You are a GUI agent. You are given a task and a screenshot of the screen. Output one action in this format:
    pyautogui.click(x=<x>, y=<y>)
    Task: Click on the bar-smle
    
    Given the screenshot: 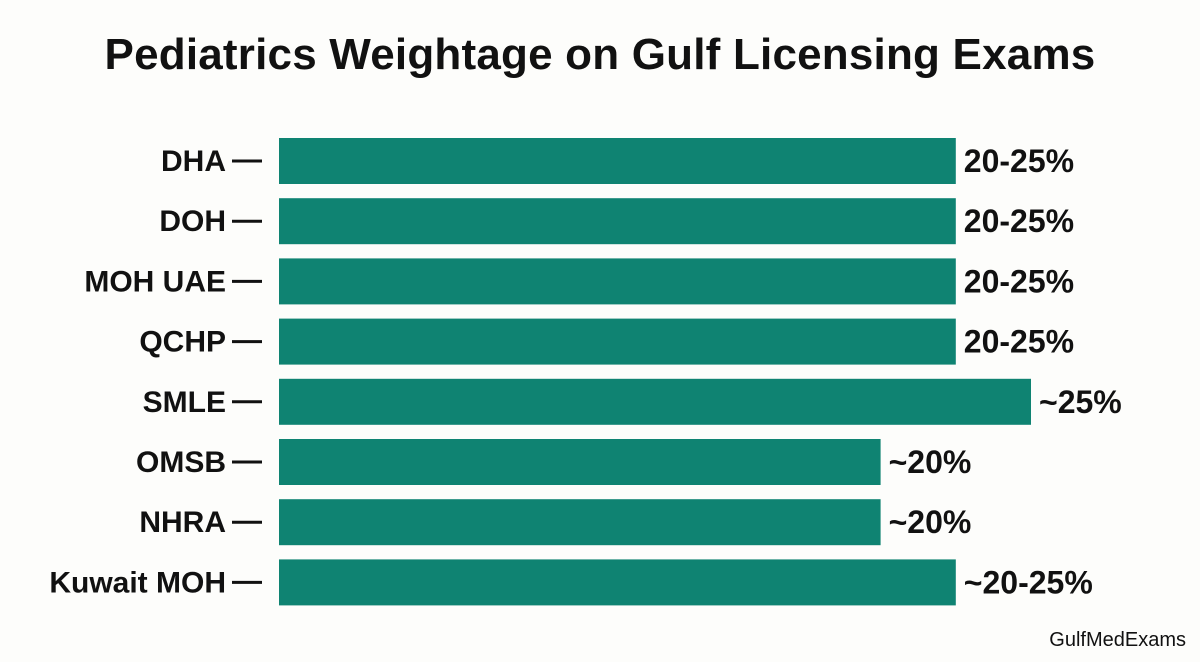 What is the action you would take?
    pyautogui.click(x=655, y=401)
    